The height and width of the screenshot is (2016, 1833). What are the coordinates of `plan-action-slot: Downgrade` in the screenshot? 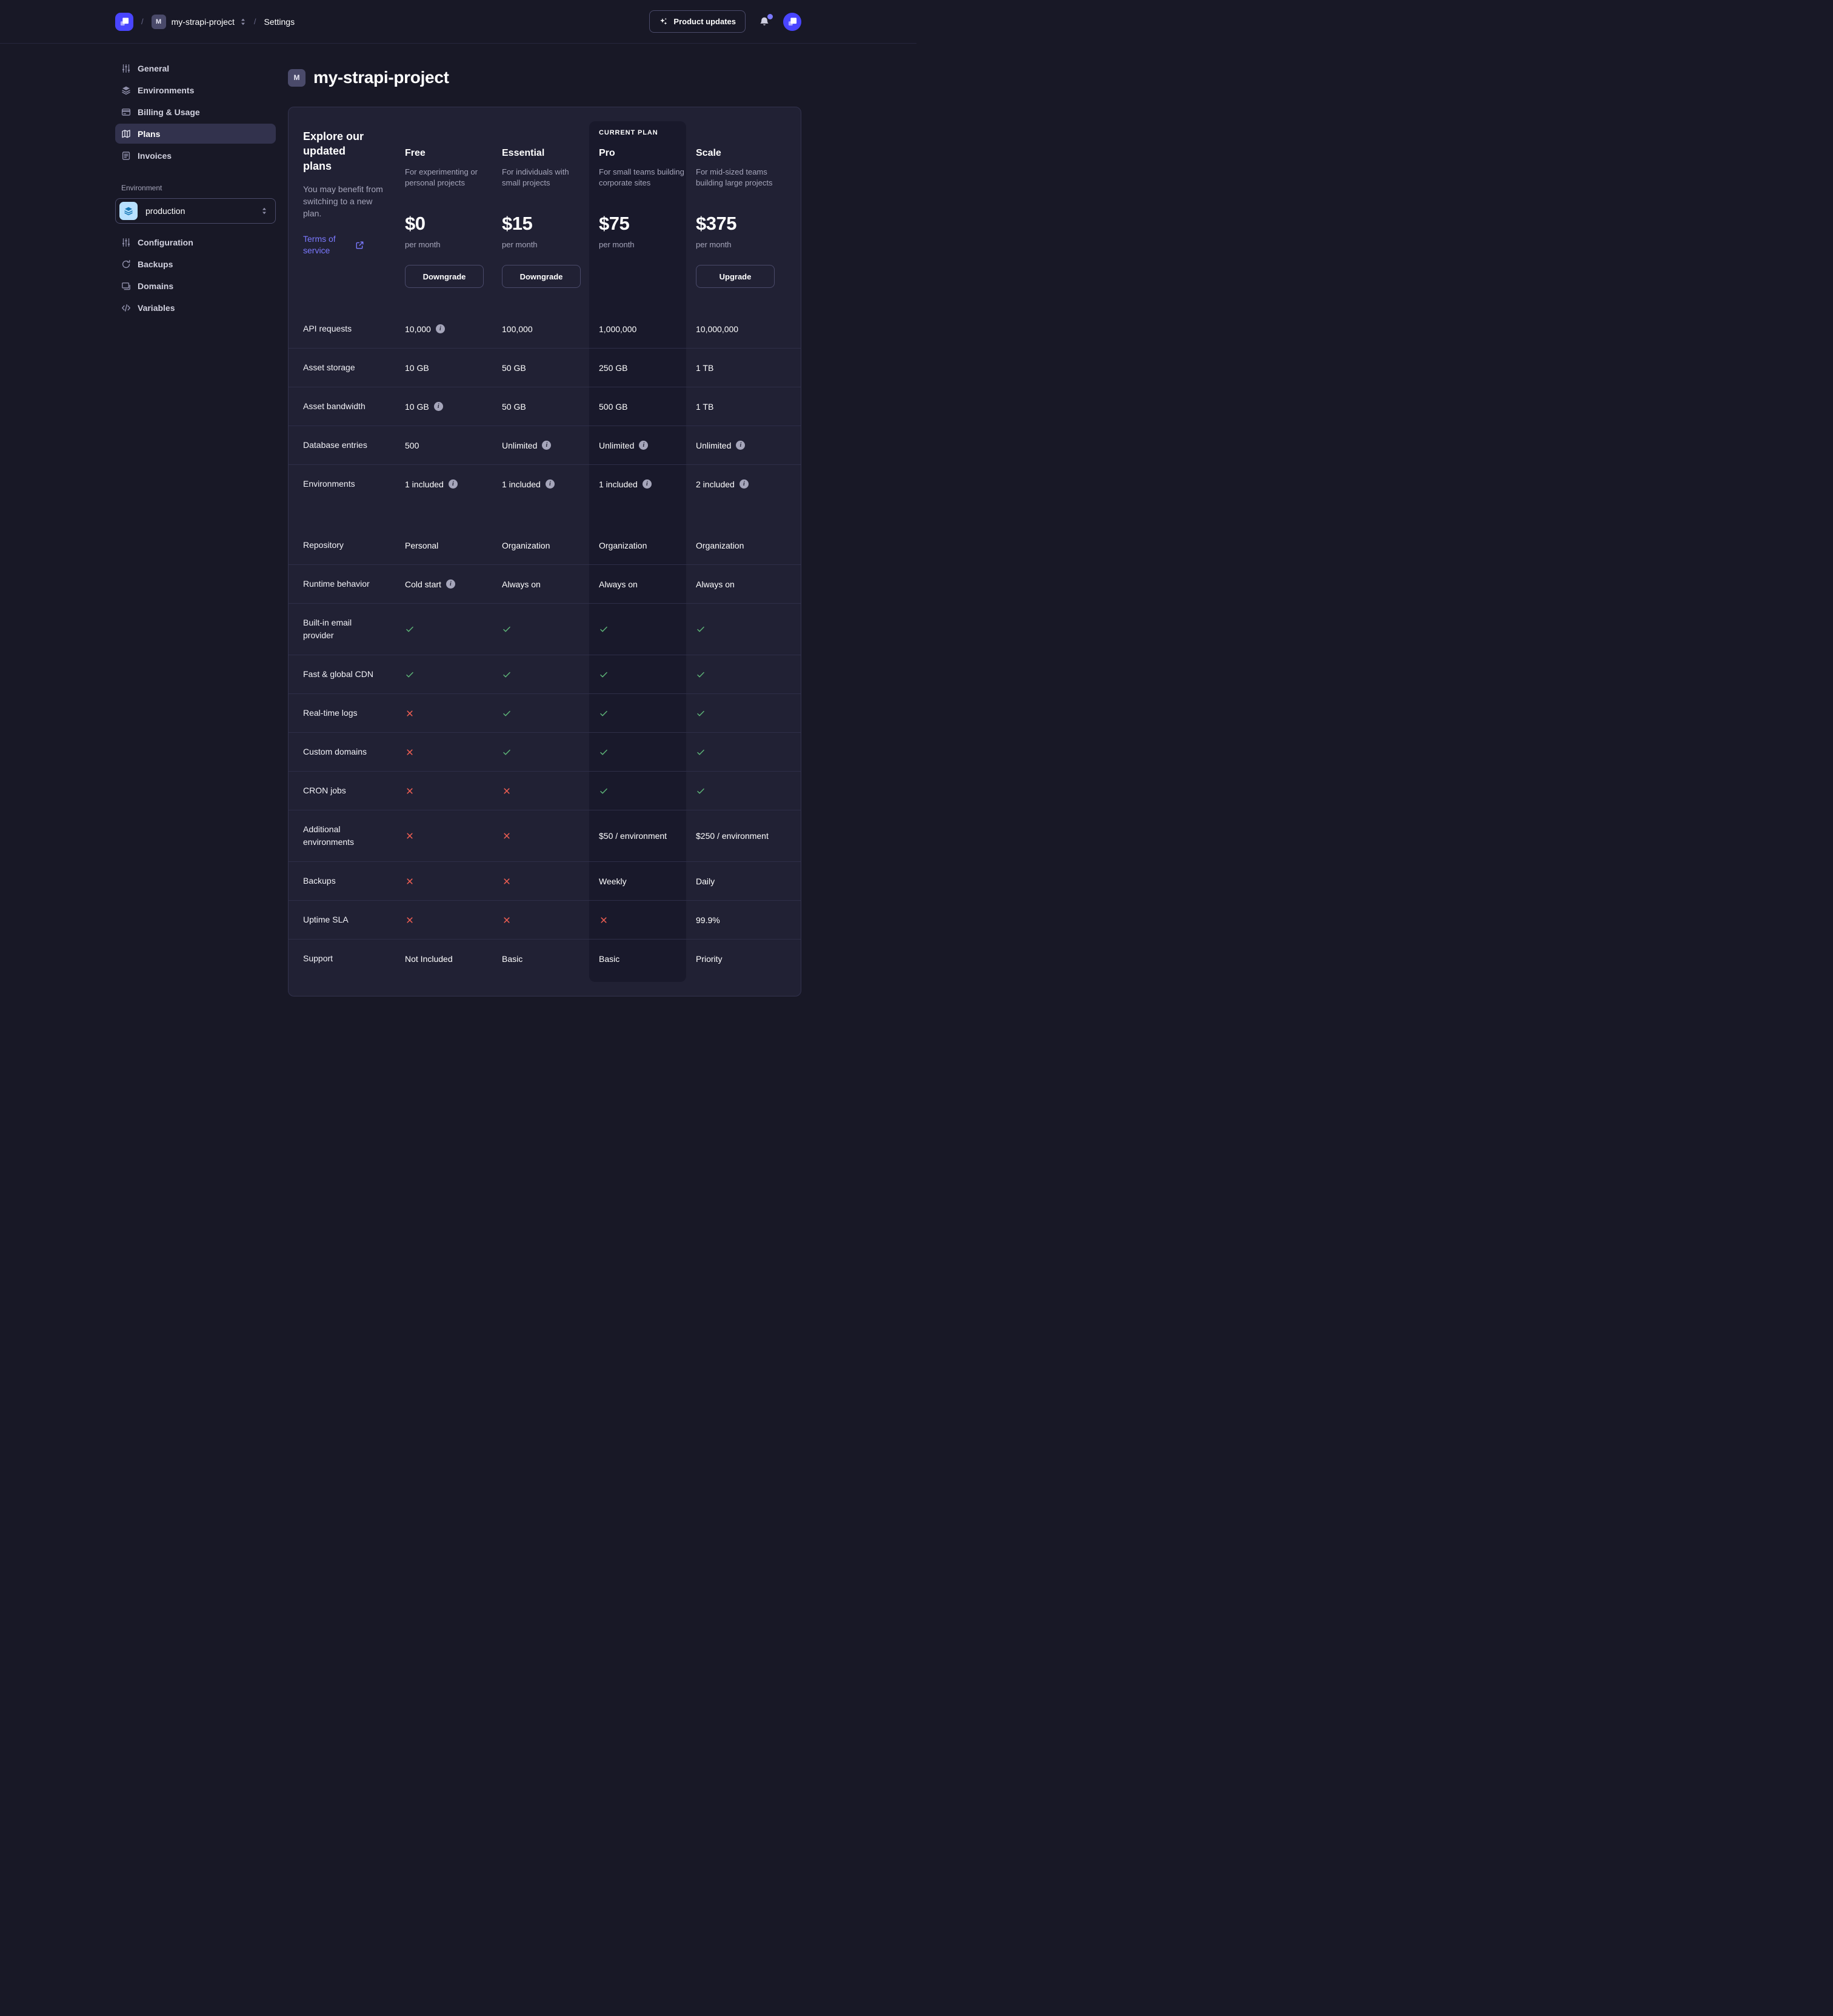 It's located at (444, 276).